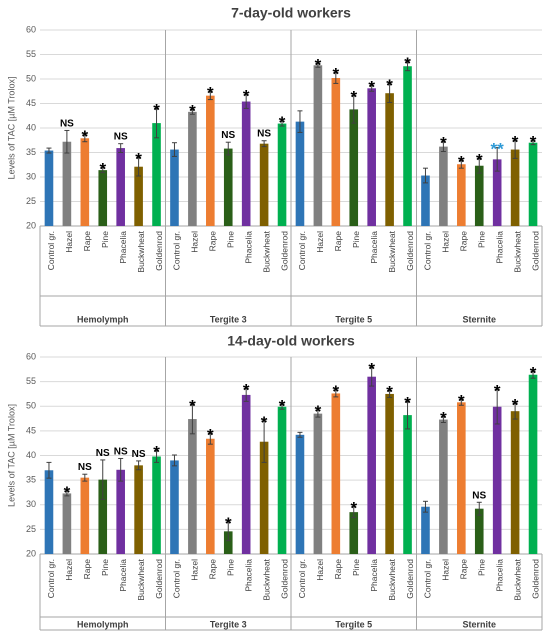 This screenshot has height=633, width=550. What do you see at coordinates (31, 225) in the screenshot?
I see `y-tick-label: 20` at bounding box center [31, 225].